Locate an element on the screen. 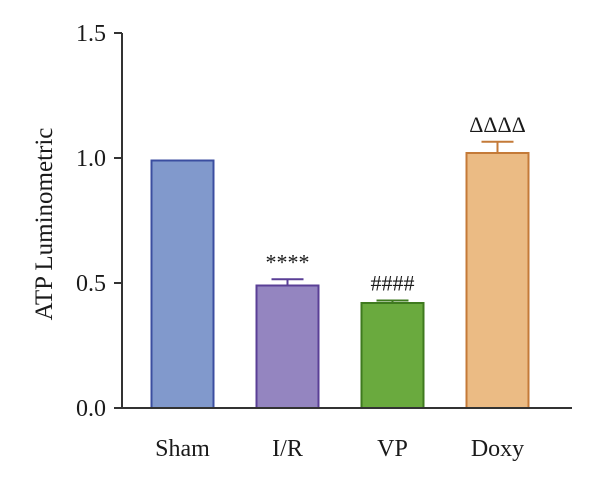 The image size is (600, 487). y-tick-label: 1.5 is located at coordinates (91, 34).